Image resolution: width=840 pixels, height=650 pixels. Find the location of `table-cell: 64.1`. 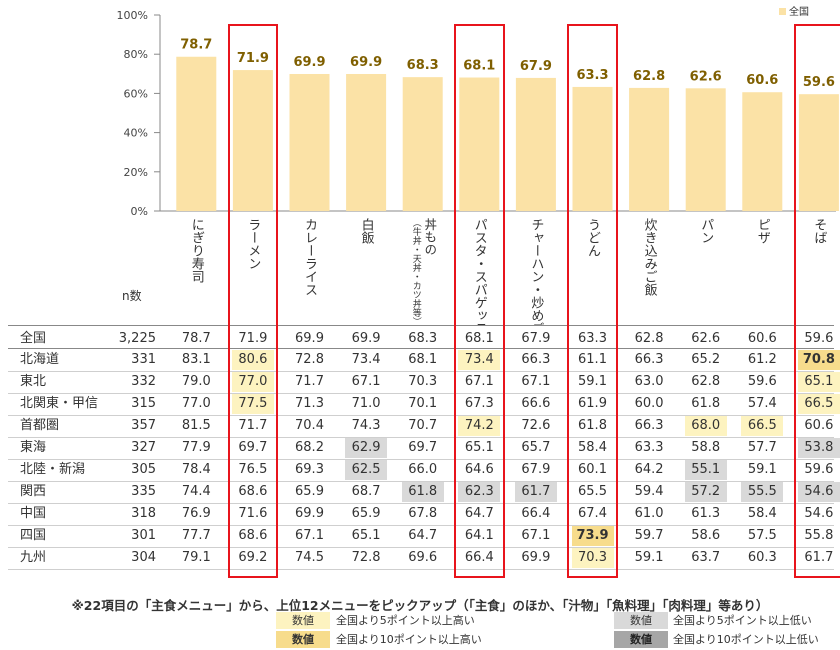

table-cell: 64.1 is located at coordinates (479, 535).